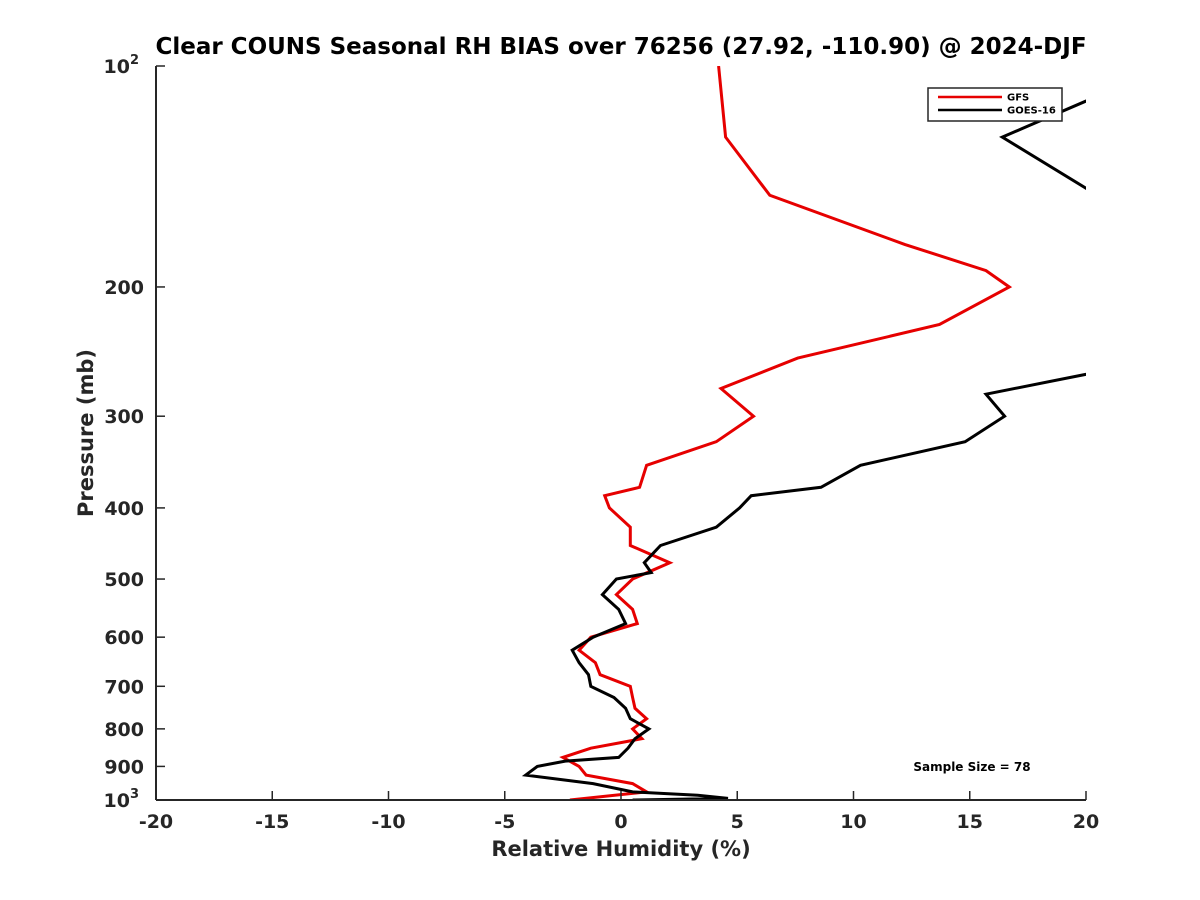 The image size is (1200, 900). What do you see at coordinates (124, 767) in the screenshot?
I see `y-tick-label: 900` at bounding box center [124, 767].